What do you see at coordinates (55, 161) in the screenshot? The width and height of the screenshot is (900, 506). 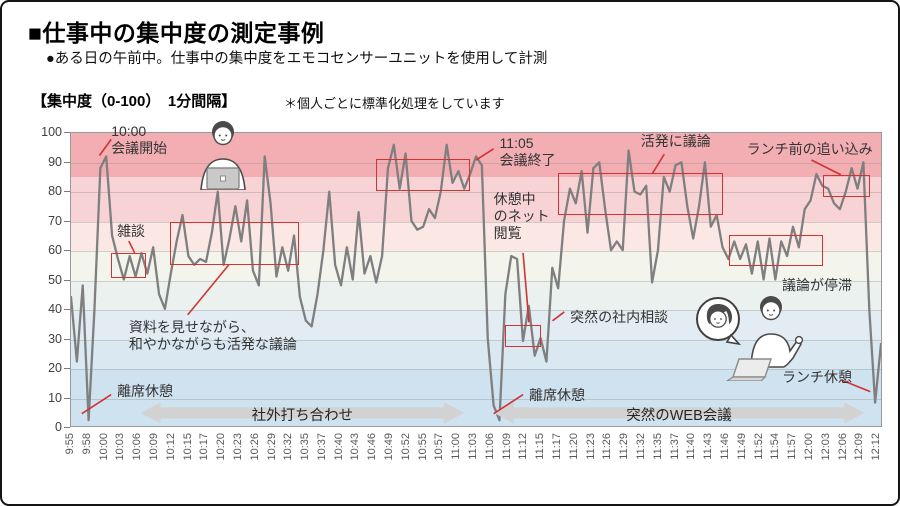 I see `y-axis-label: 90` at bounding box center [55, 161].